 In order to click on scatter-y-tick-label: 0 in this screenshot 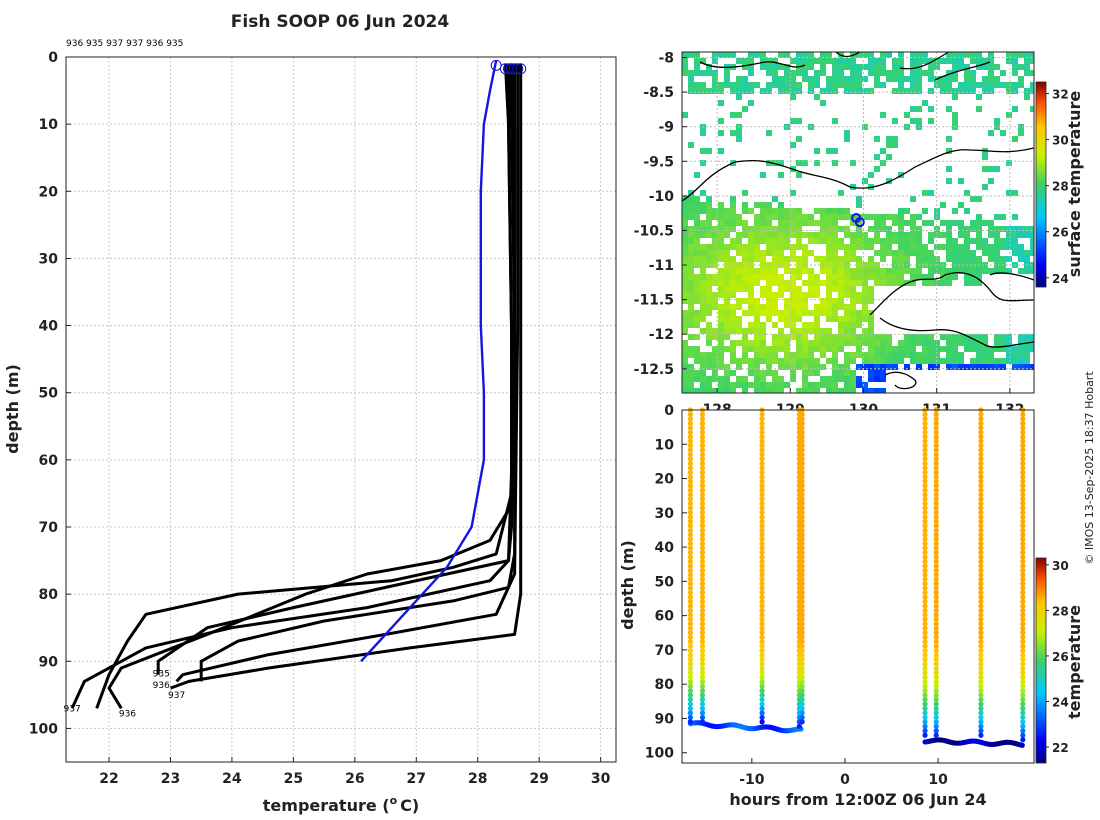, I will do `click(669, 411)`.